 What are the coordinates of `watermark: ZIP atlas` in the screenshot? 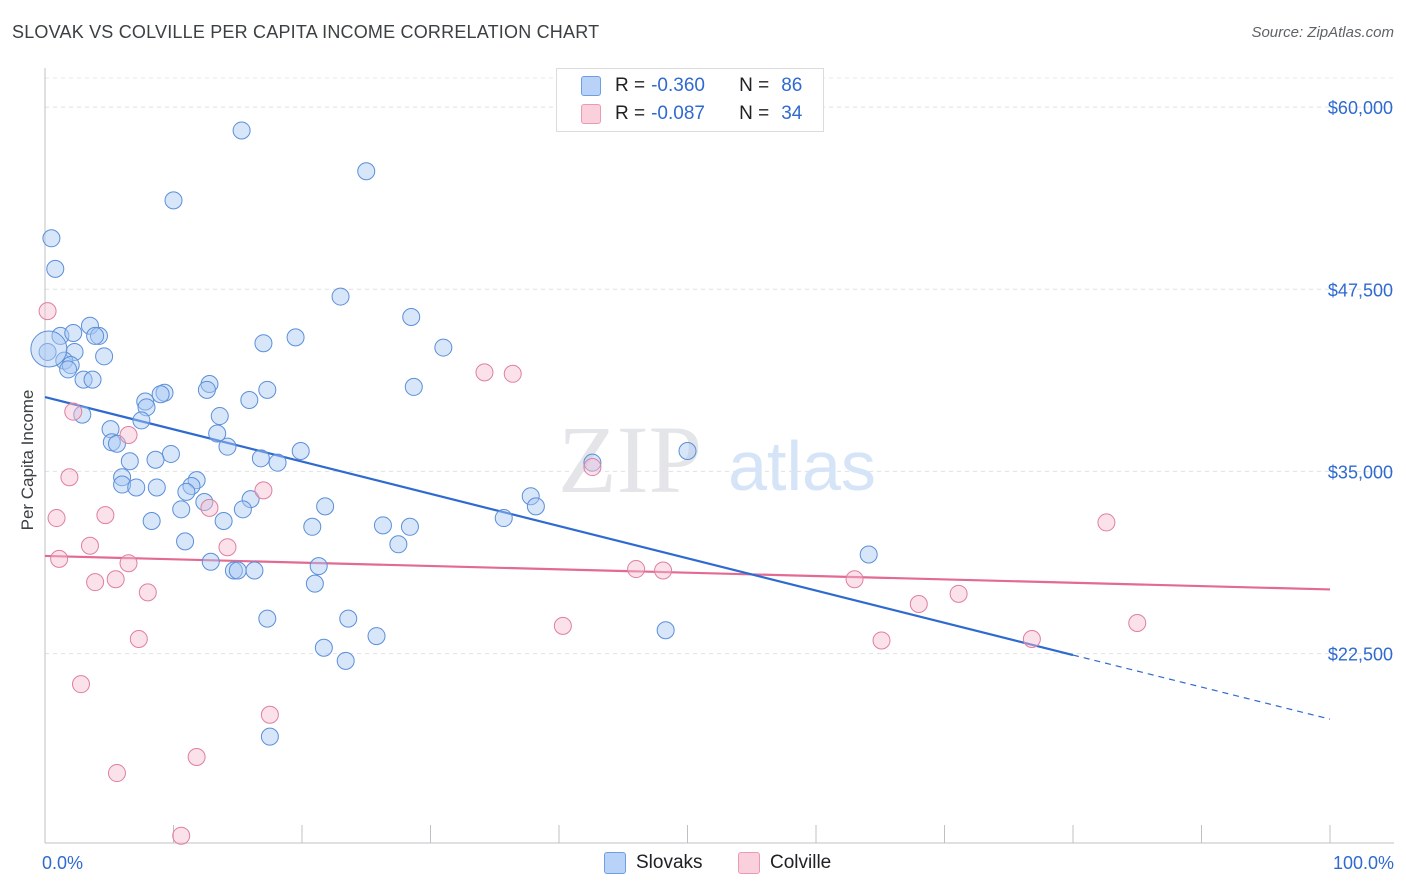 It's located at (717, 459).